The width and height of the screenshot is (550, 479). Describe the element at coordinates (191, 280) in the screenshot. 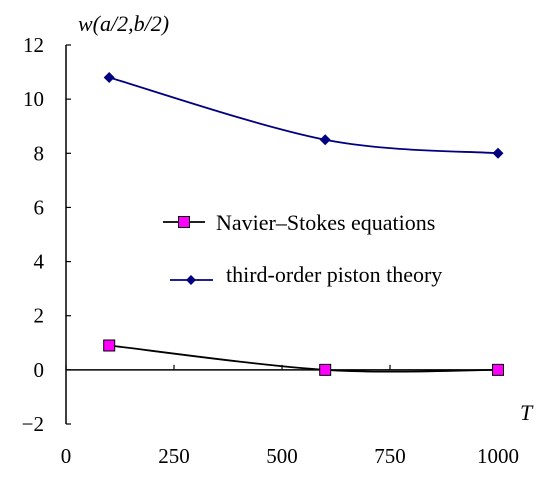

I see `legend-marker-diamond-icon` at that location.